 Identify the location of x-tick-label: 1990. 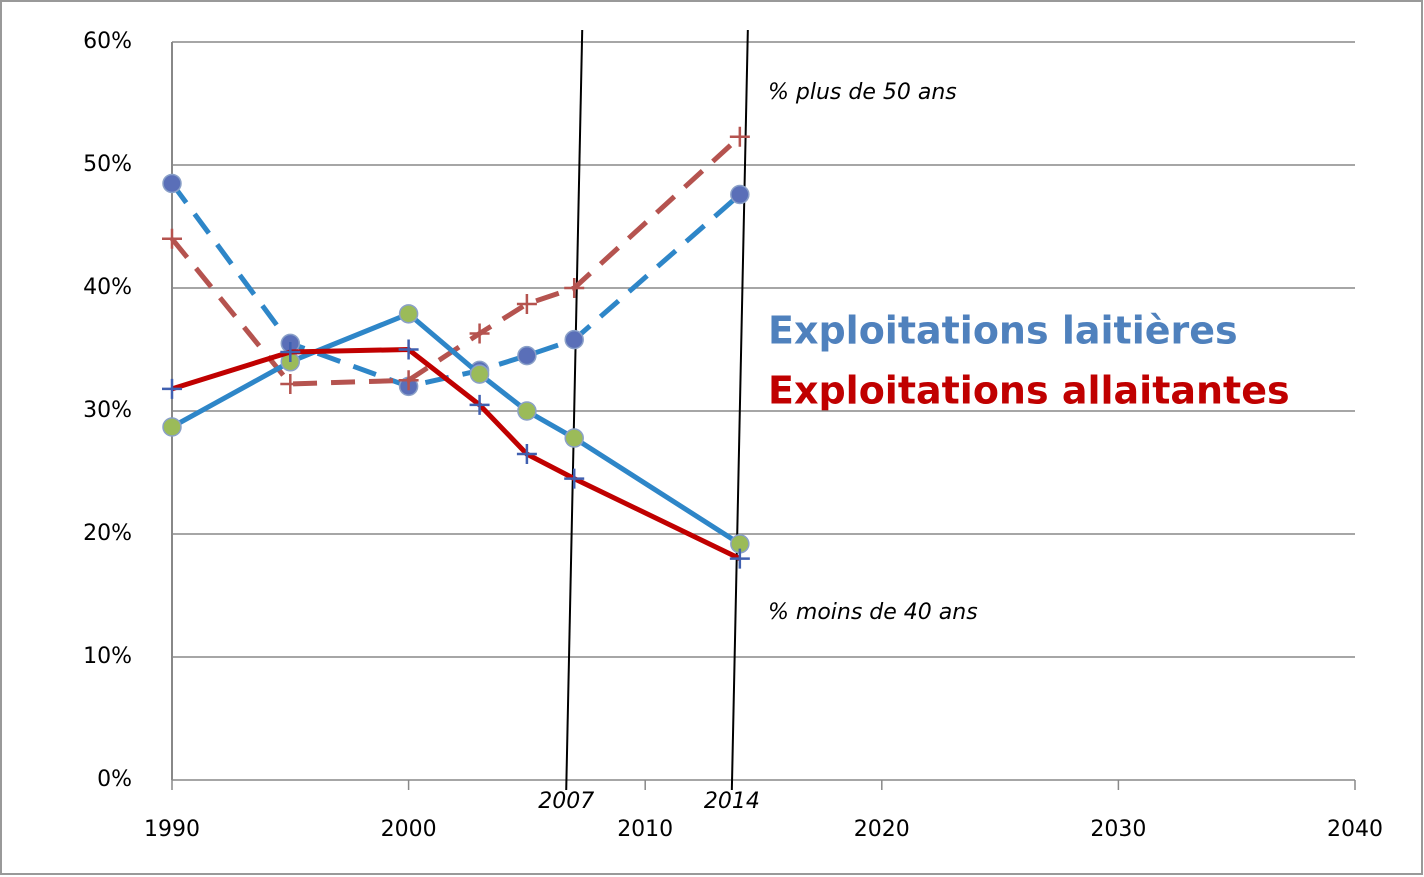
(172, 829).